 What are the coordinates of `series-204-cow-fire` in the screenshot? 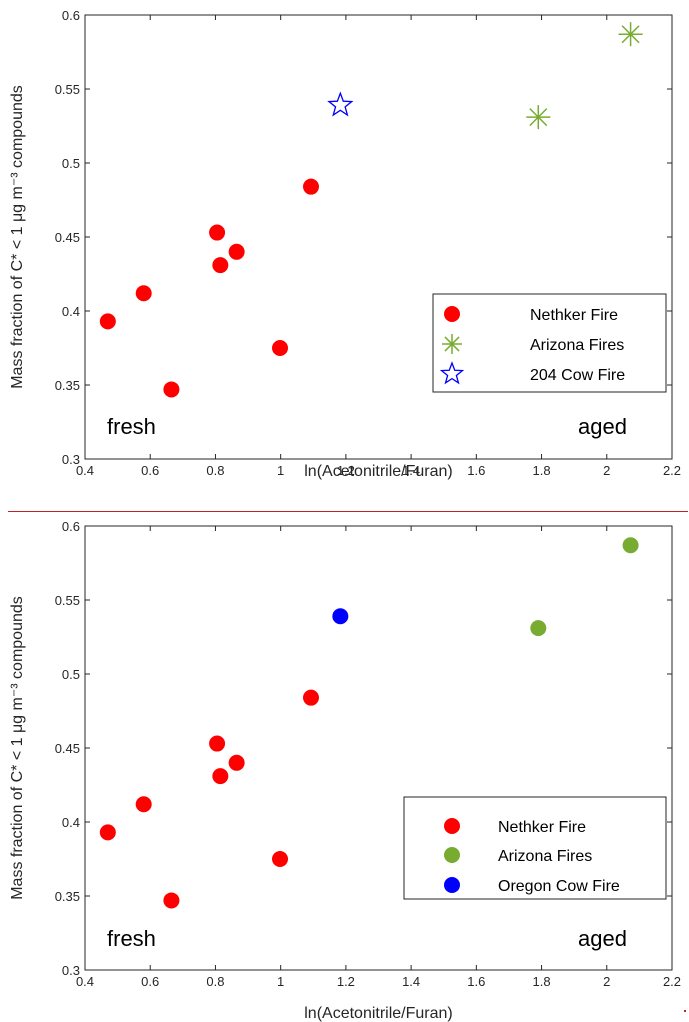 It's located at (340, 104).